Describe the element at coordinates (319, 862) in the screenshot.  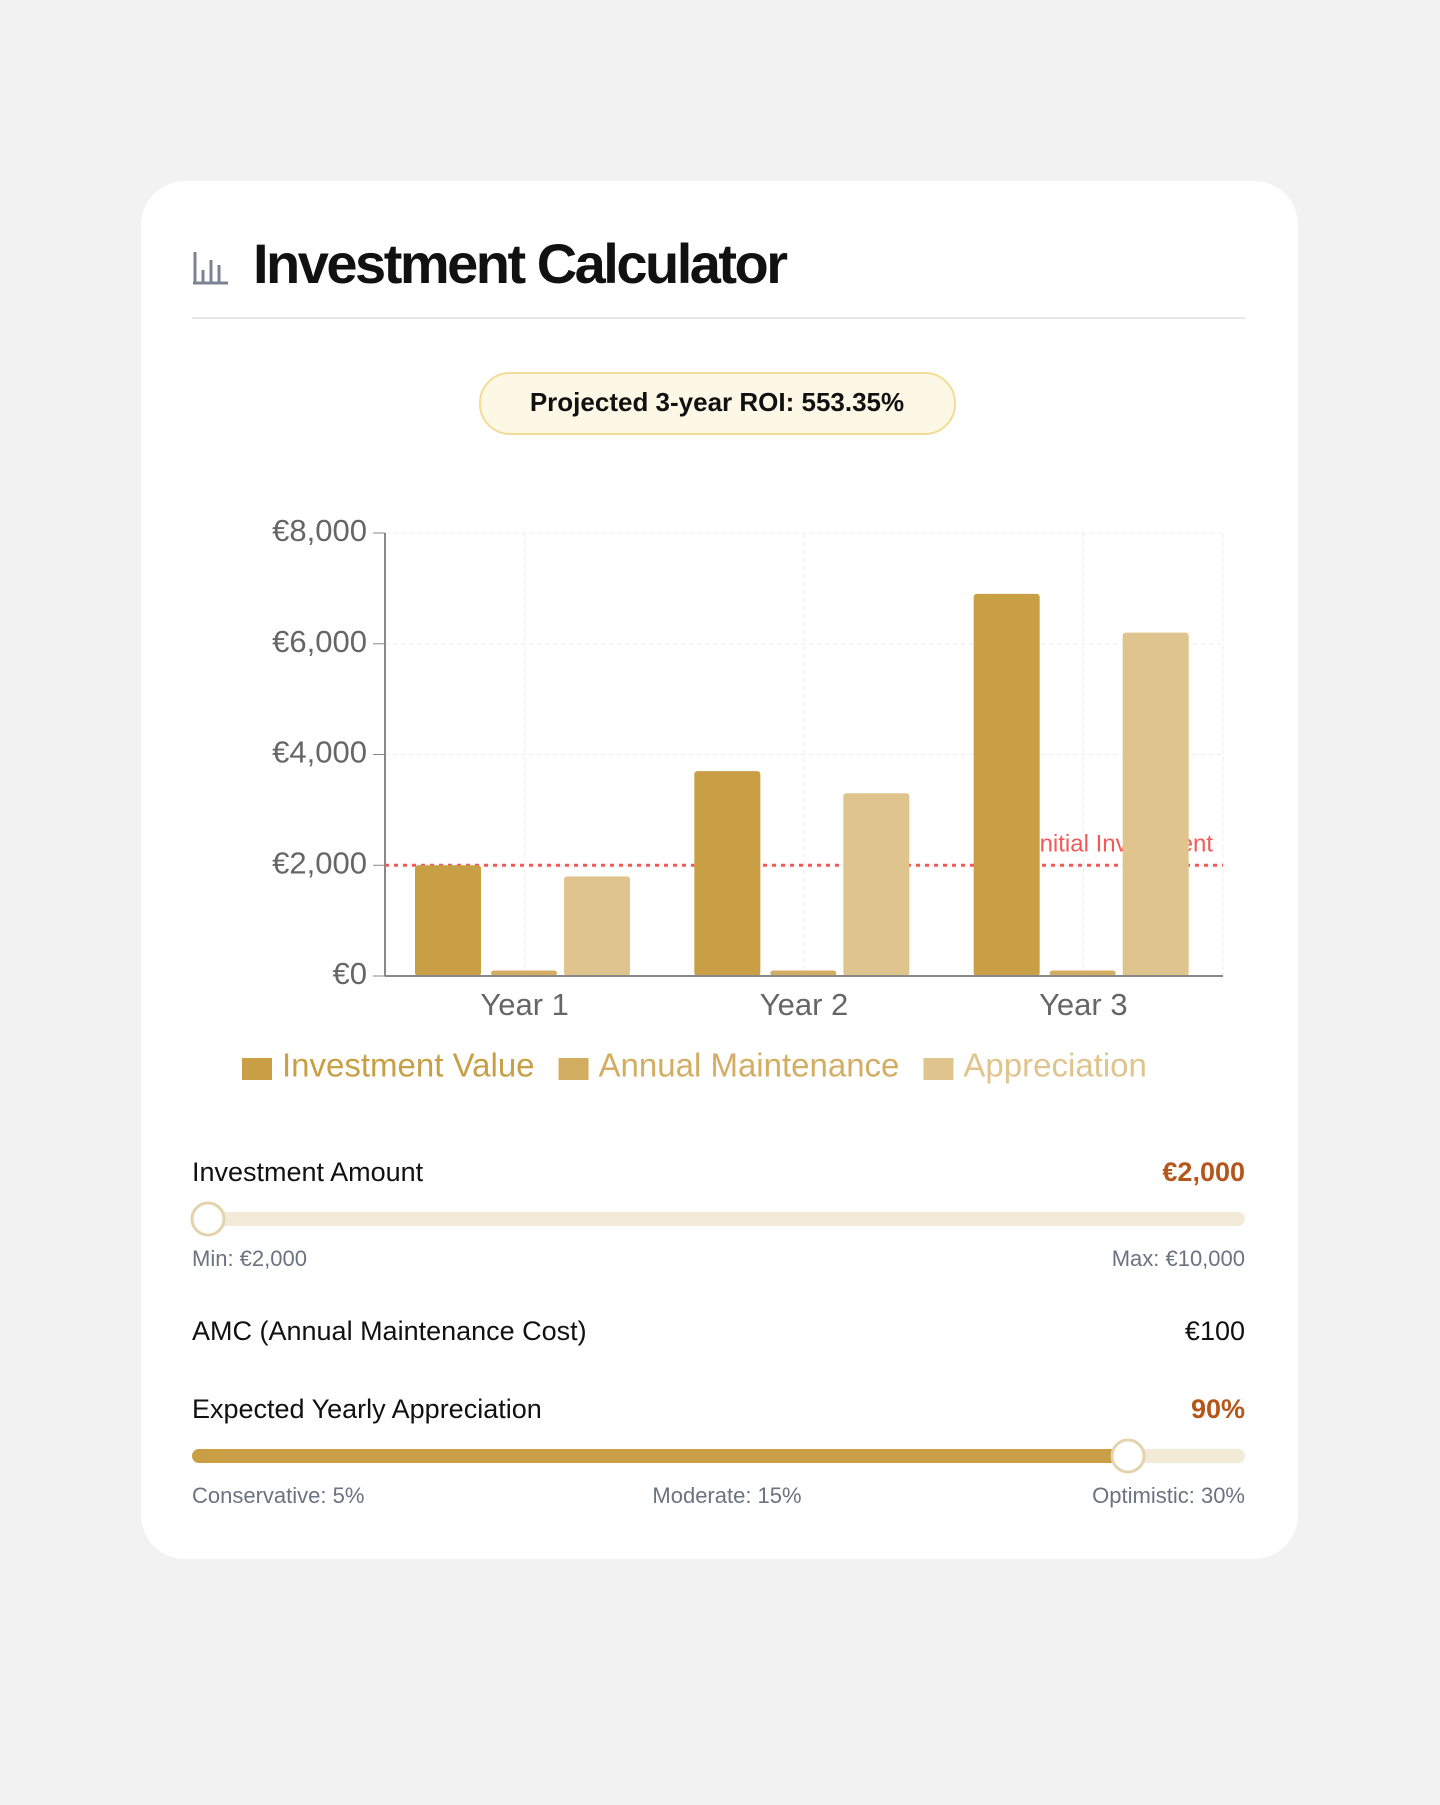
I see `y-tick-label: €2,000` at that location.